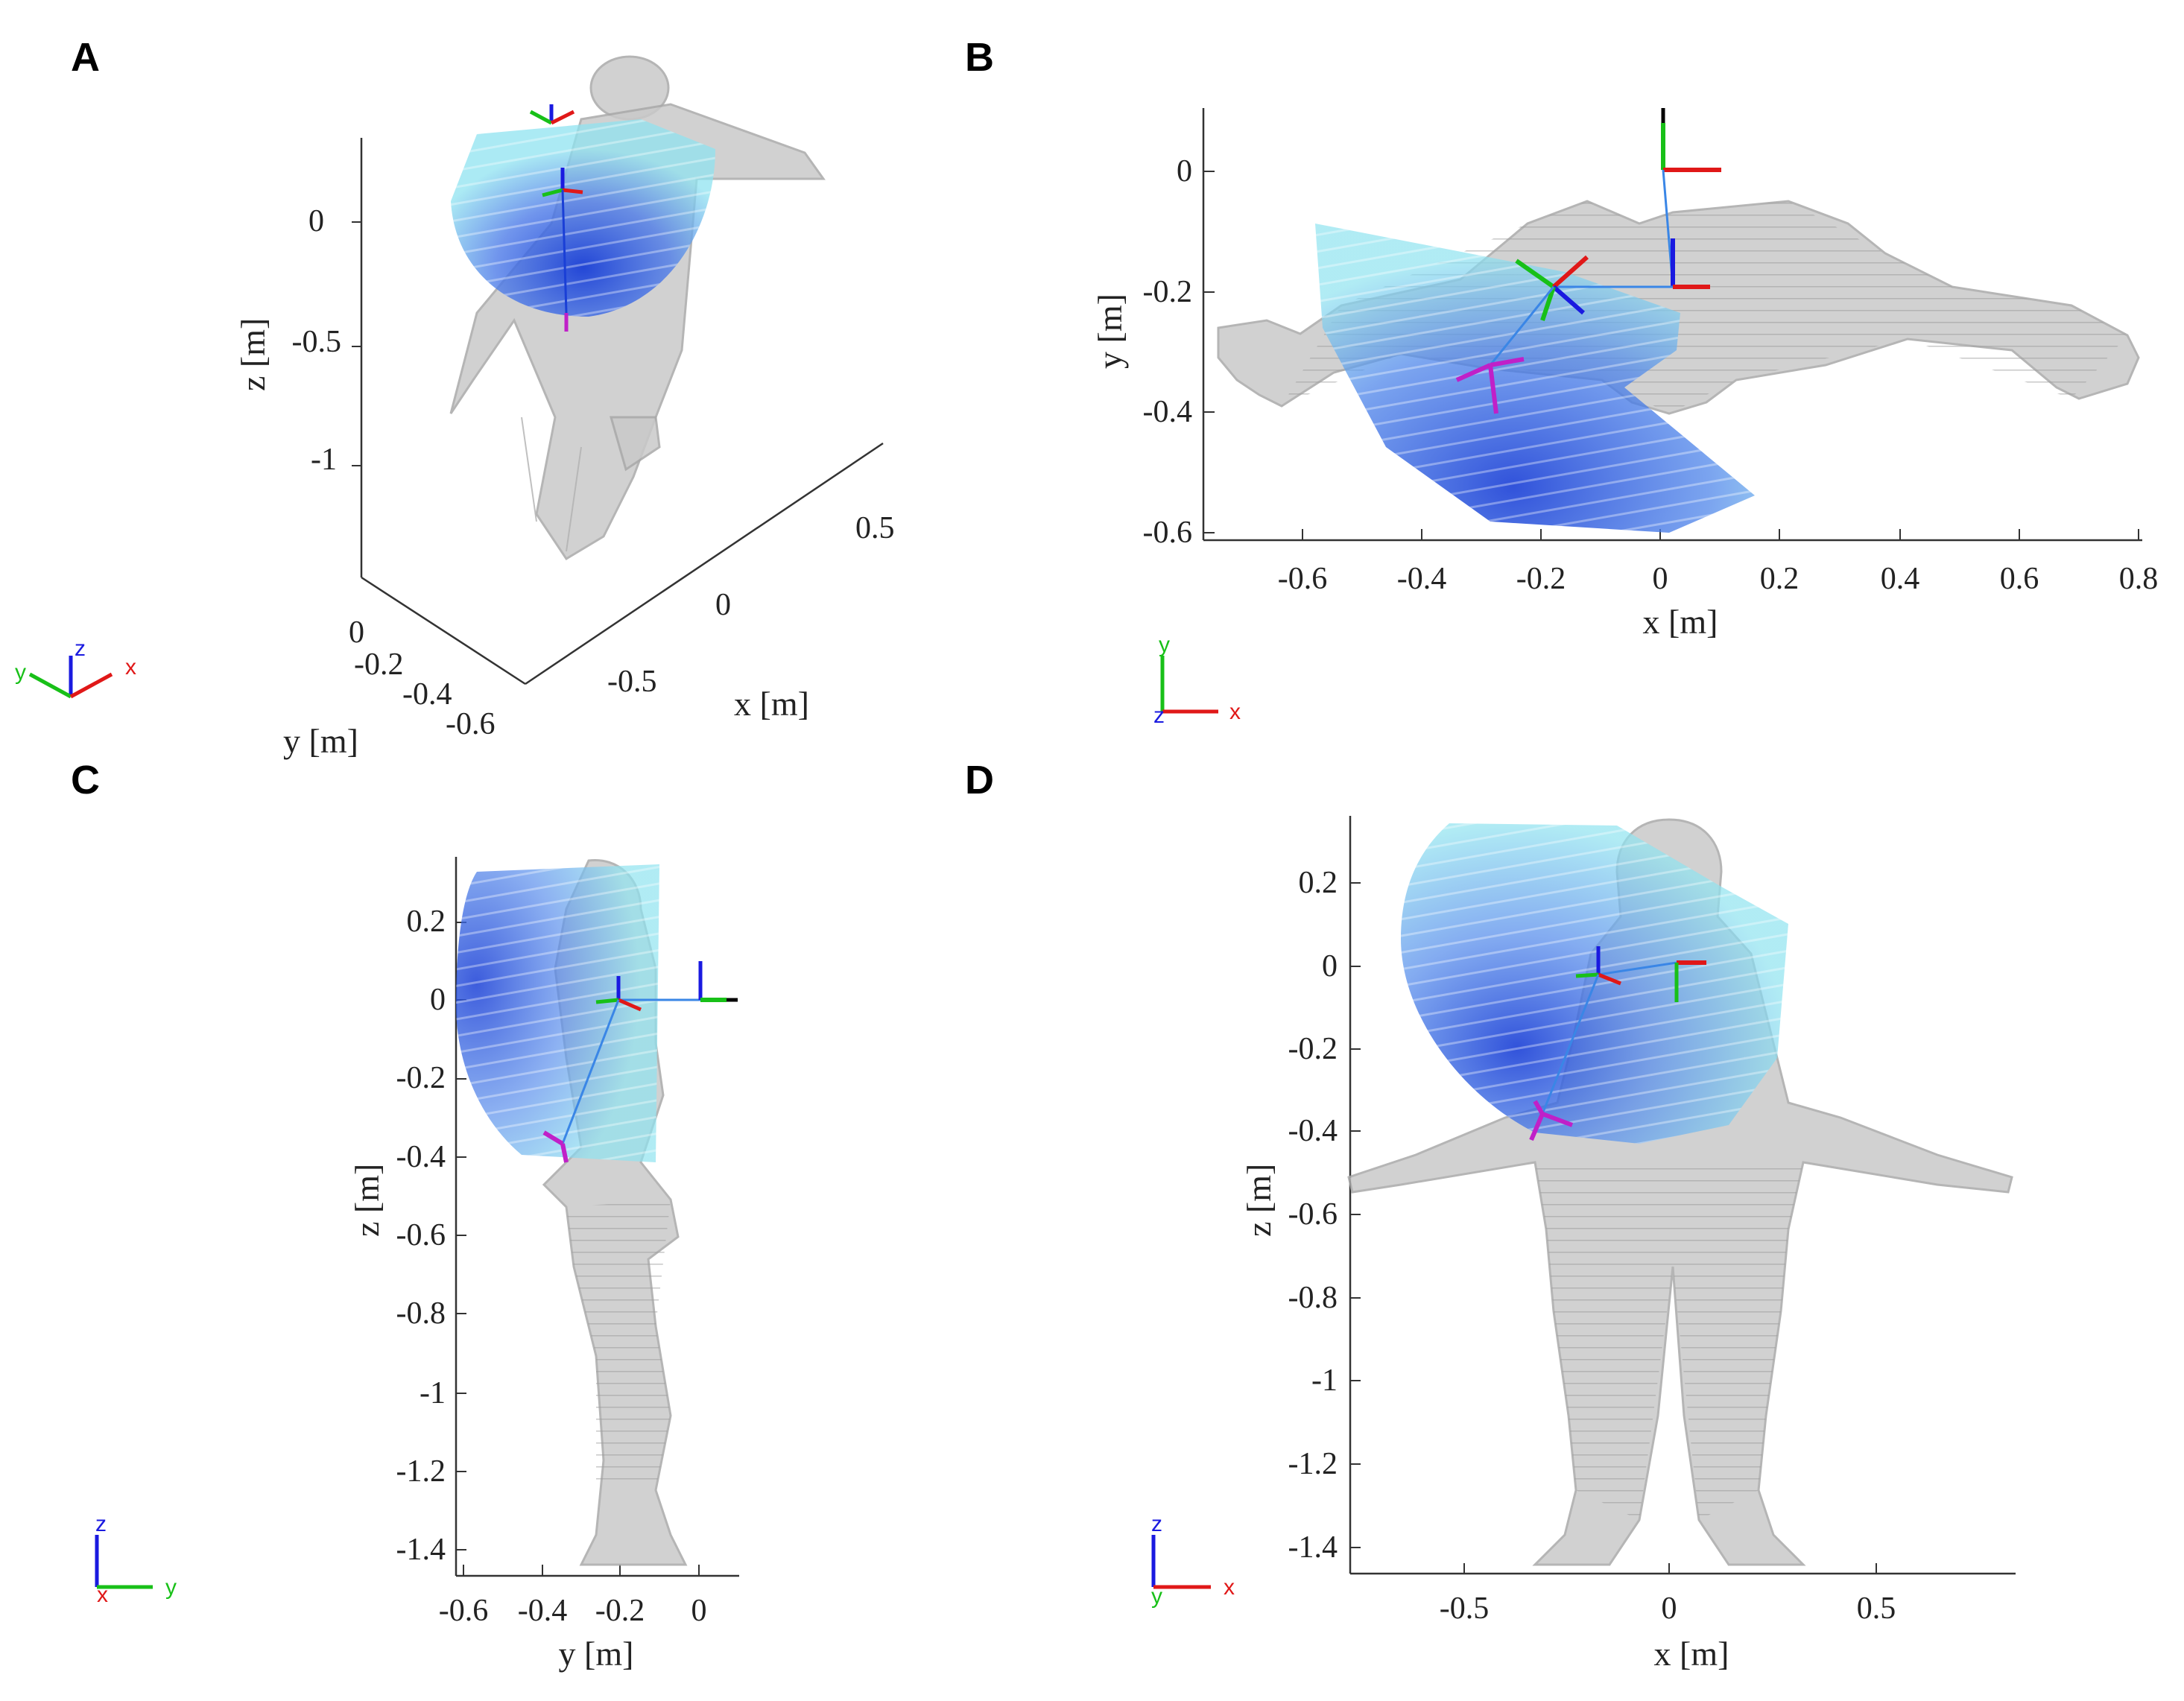  I want to click on panel-b-y-tick-1: -0.2, so click(1168, 292).